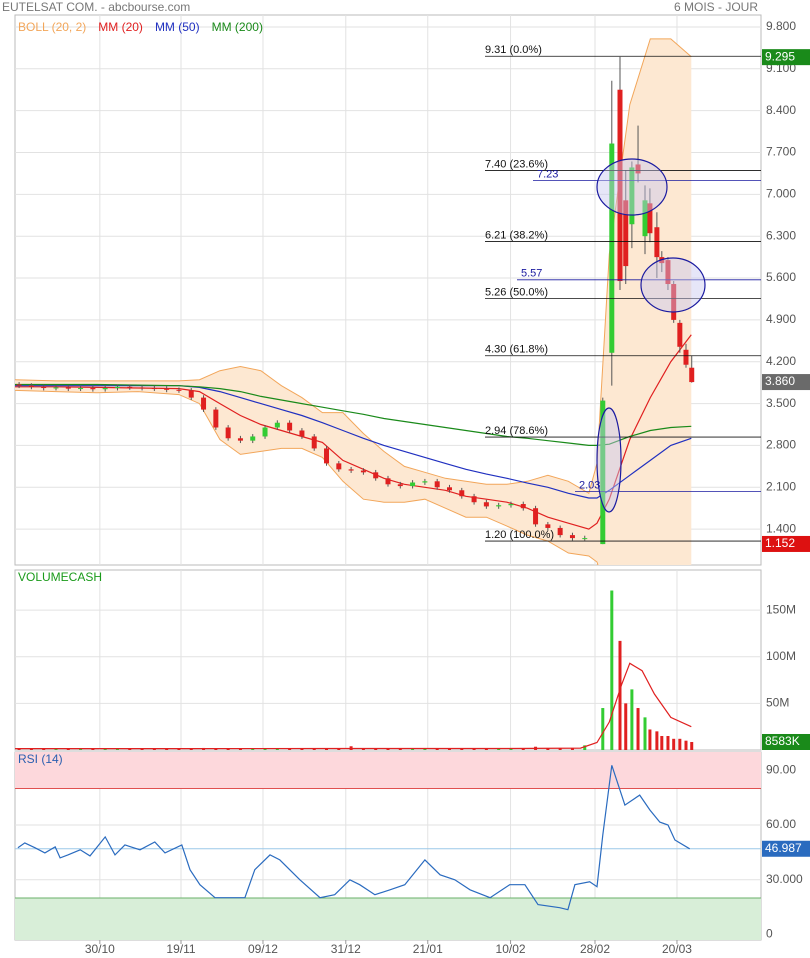 This screenshot has height=958, width=810. I want to click on volume-average, so click(353, 706).